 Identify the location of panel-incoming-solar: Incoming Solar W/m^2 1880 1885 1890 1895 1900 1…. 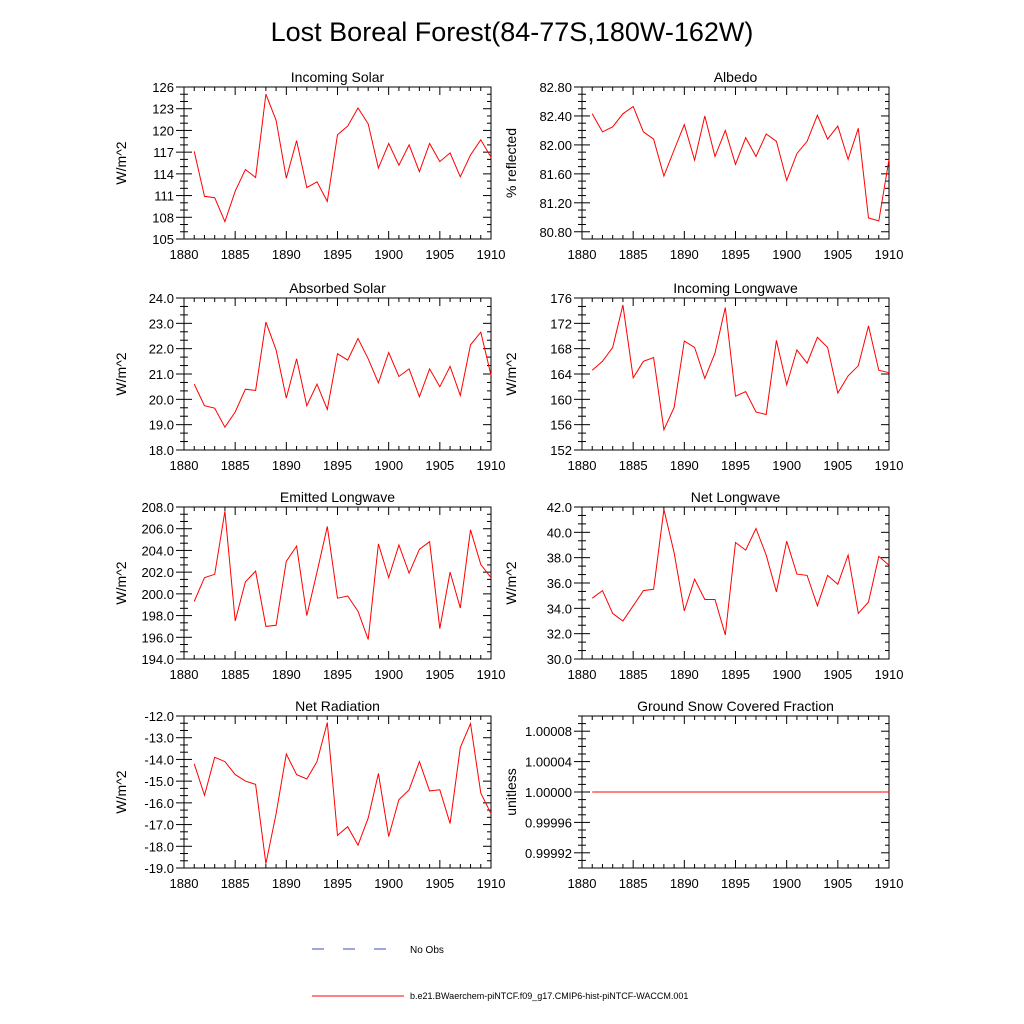
(309, 165).